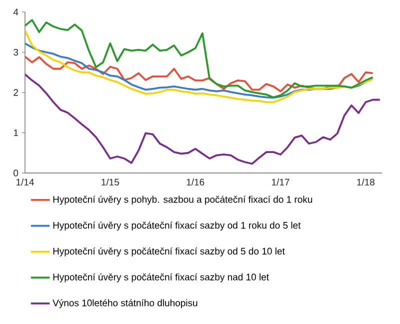 The width and height of the screenshot is (400, 324). I want to click on legend-label: Hypoteční úvěry s počáteční fixací sazby nad 10 let, so click(161, 277).